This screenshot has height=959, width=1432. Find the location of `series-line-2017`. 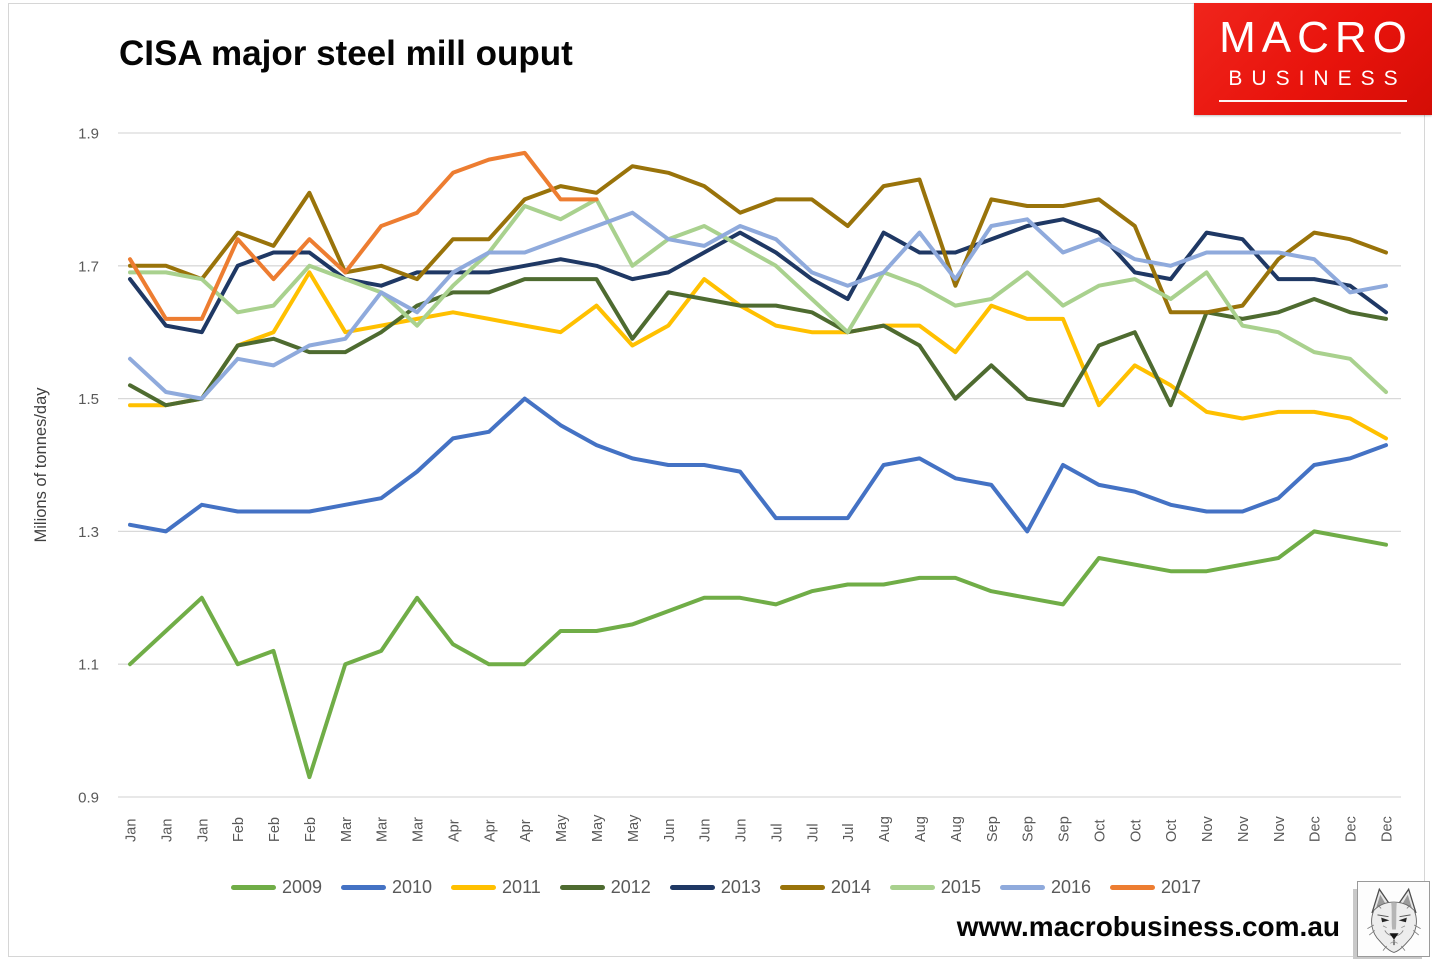

series-line-2017 is located at coordinates (363, 235).